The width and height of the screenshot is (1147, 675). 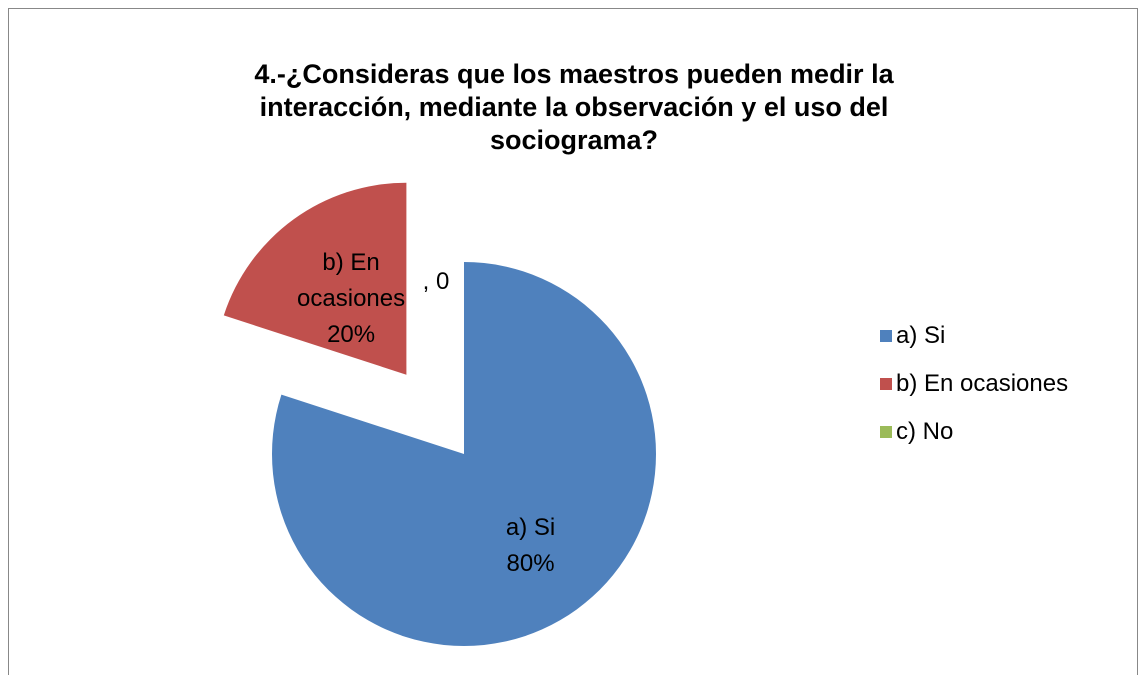 What do you see at coordinates (921, 335) in the screenshot?
I see `legend-label: a) Si` at bounding box center [921, 335].